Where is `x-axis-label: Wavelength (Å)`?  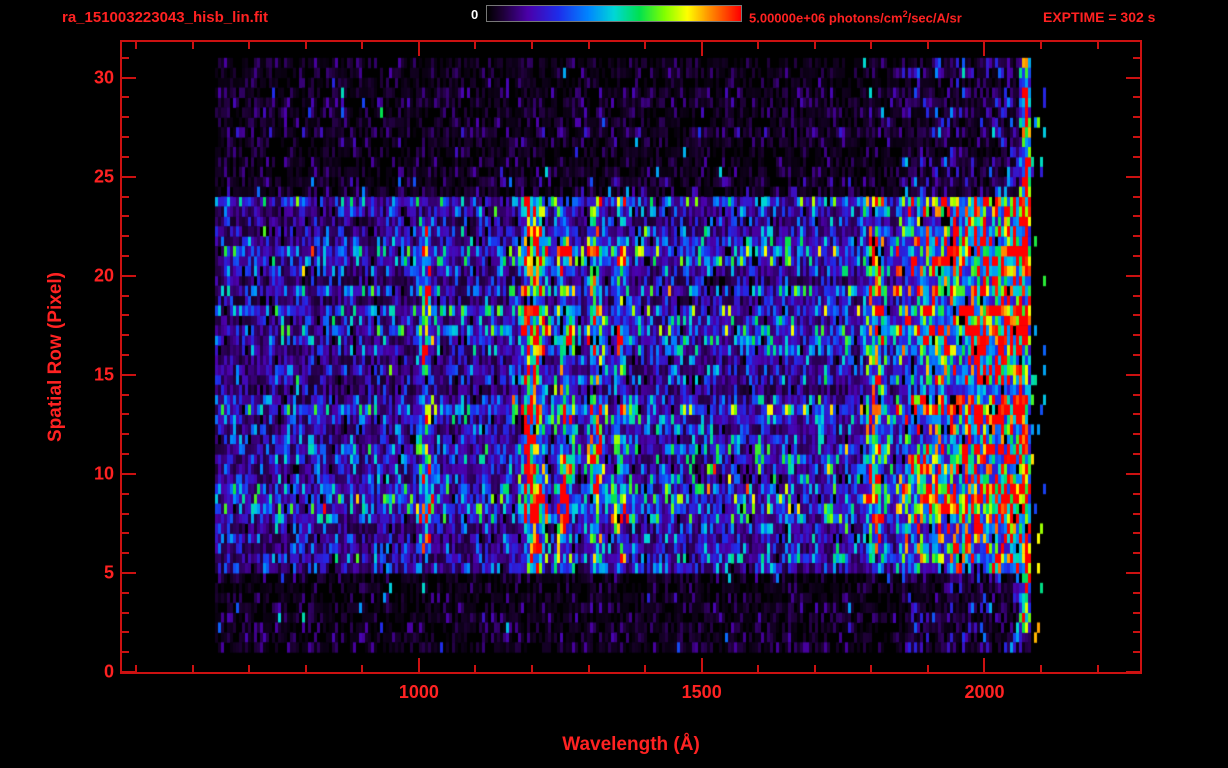
x-axis-label: Wavelength (Å) is located at coordinates (631, 744).